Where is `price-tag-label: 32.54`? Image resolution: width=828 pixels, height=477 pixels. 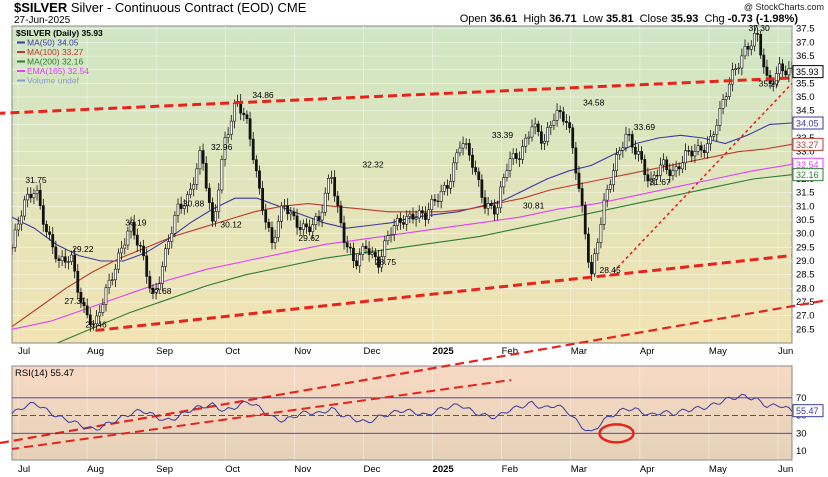
price-tag-label: 32.54 is located at coordinates (807, 165).